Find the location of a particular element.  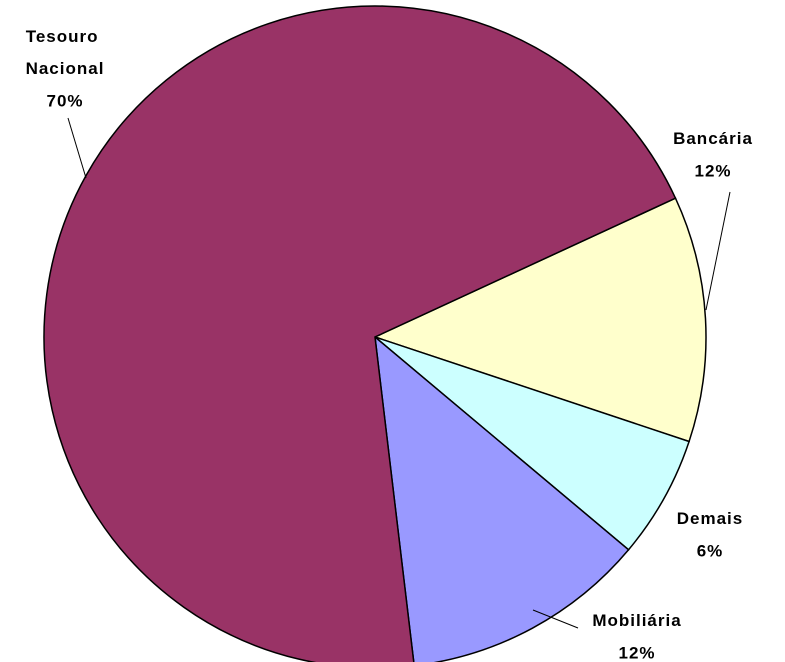

label-line: Nacional is located at coordinates (65, 68).